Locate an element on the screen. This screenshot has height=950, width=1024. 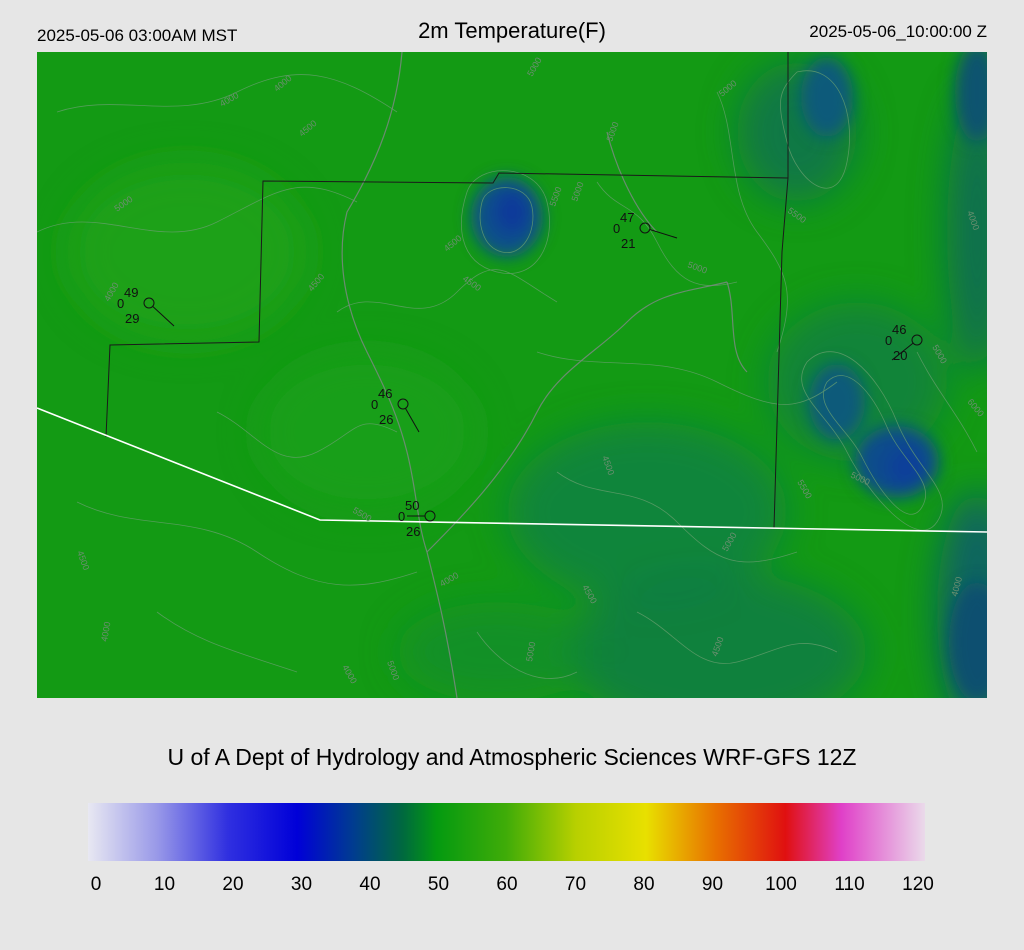
contour-label: 4000 is located at coordinates (105, 631).